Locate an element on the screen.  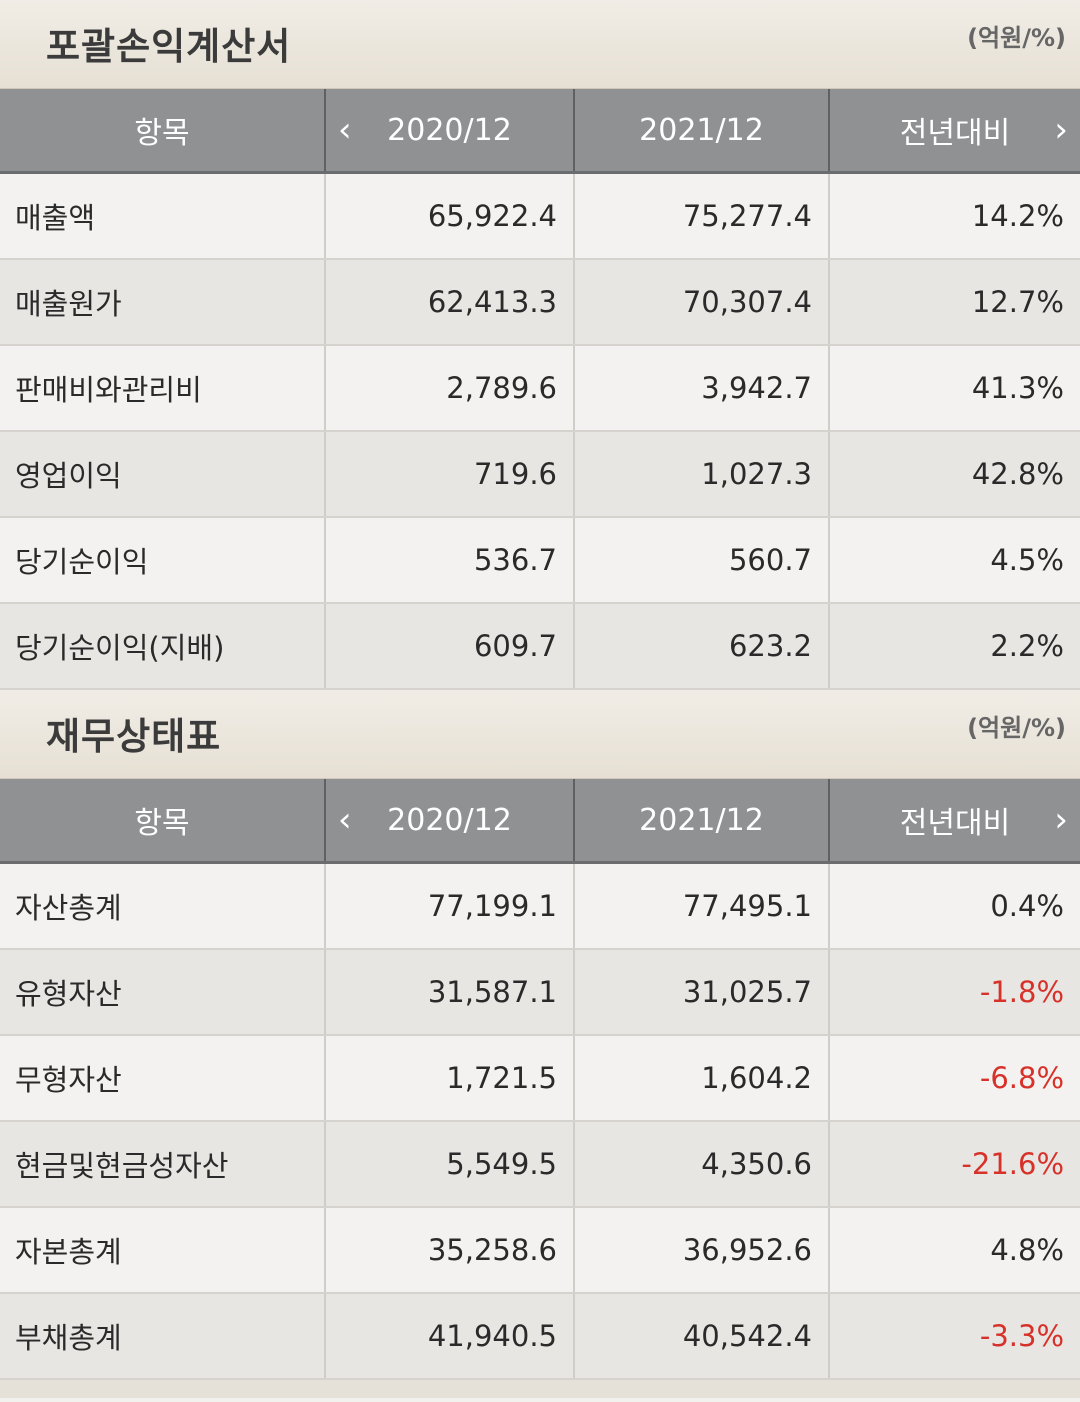
value-2021: 3,942.7 is located at coordinates (702, 388).